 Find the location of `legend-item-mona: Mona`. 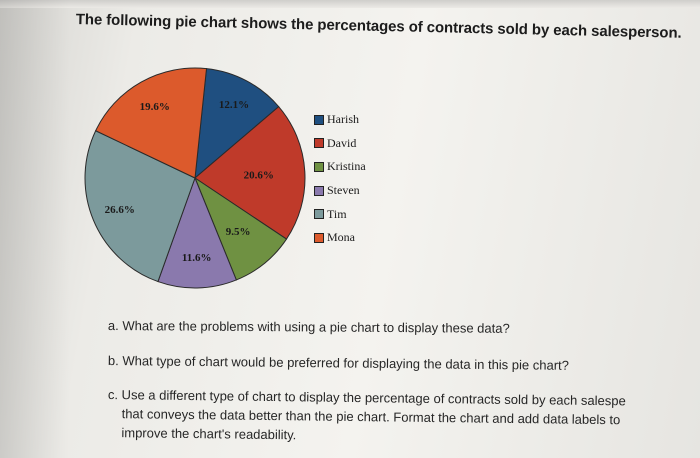

legend-item-mona: Mona is located at coordinates (359, 238).